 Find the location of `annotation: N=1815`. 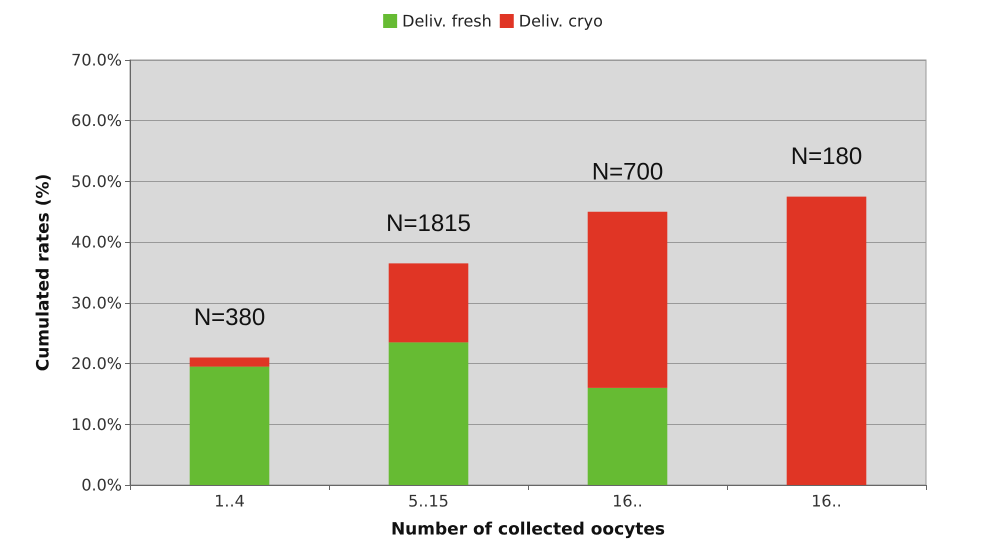

annotation: N=1815 is located at coordinates (428, 223).